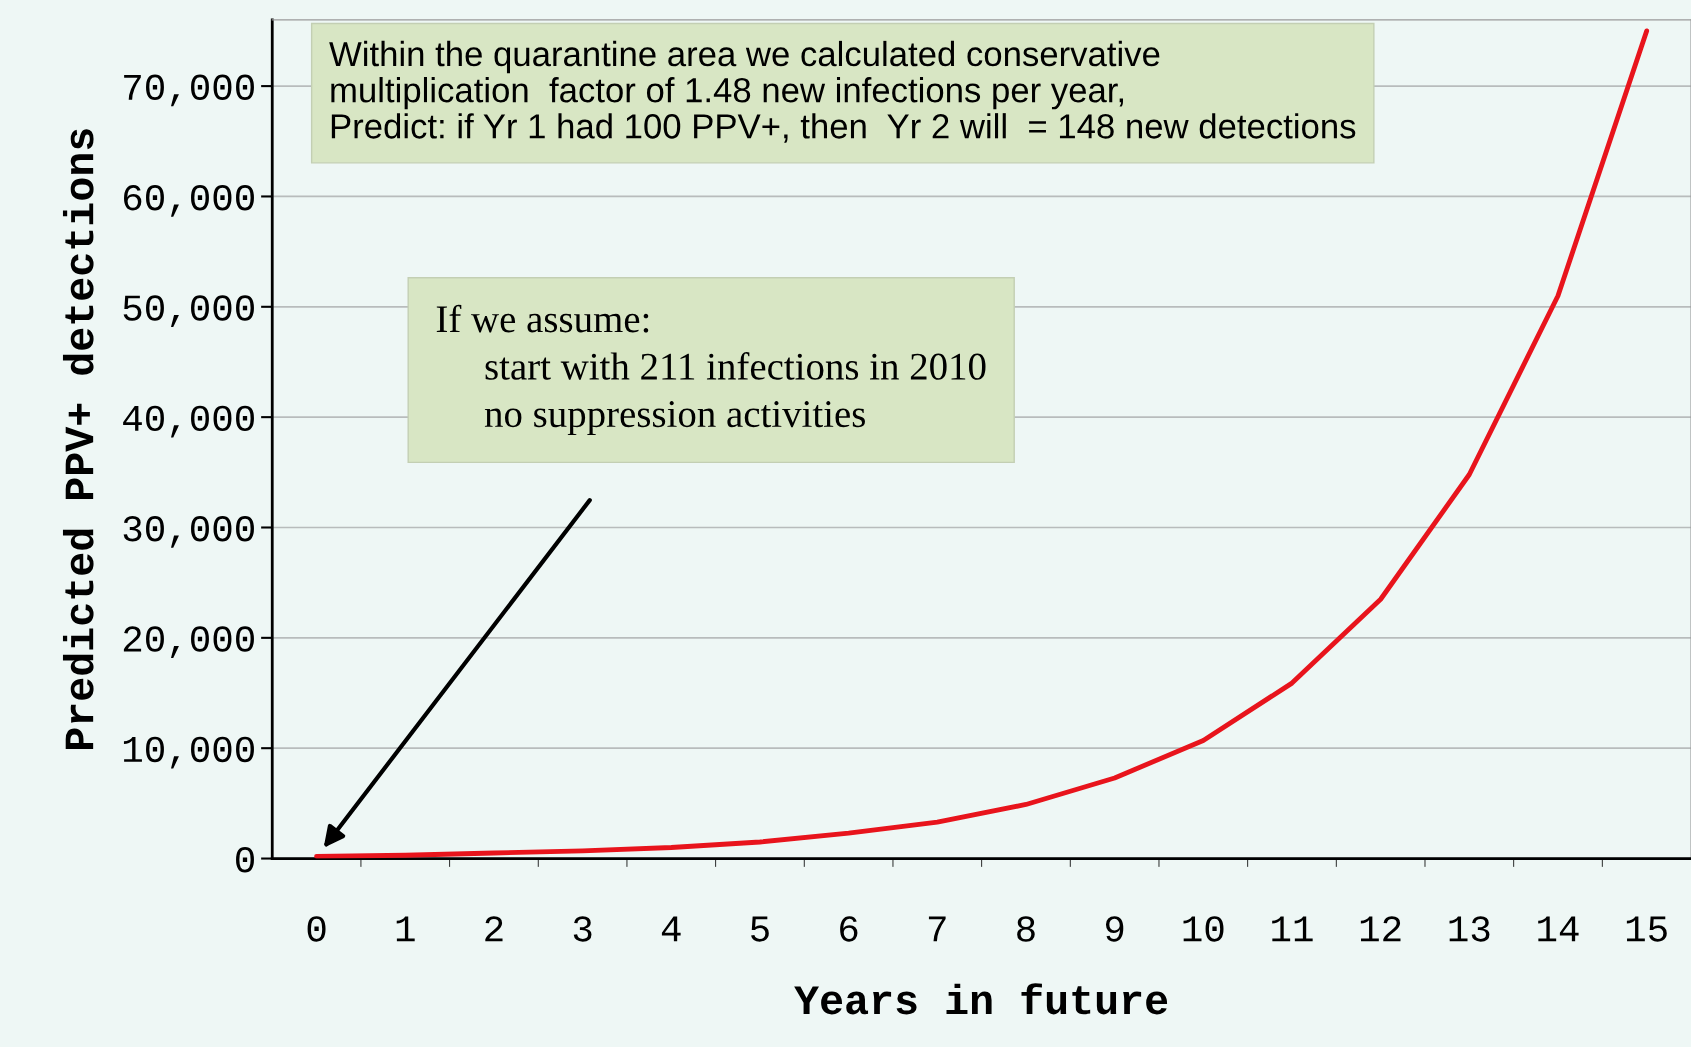  I want to click on y-tick-label: 0, so click(245, 860).